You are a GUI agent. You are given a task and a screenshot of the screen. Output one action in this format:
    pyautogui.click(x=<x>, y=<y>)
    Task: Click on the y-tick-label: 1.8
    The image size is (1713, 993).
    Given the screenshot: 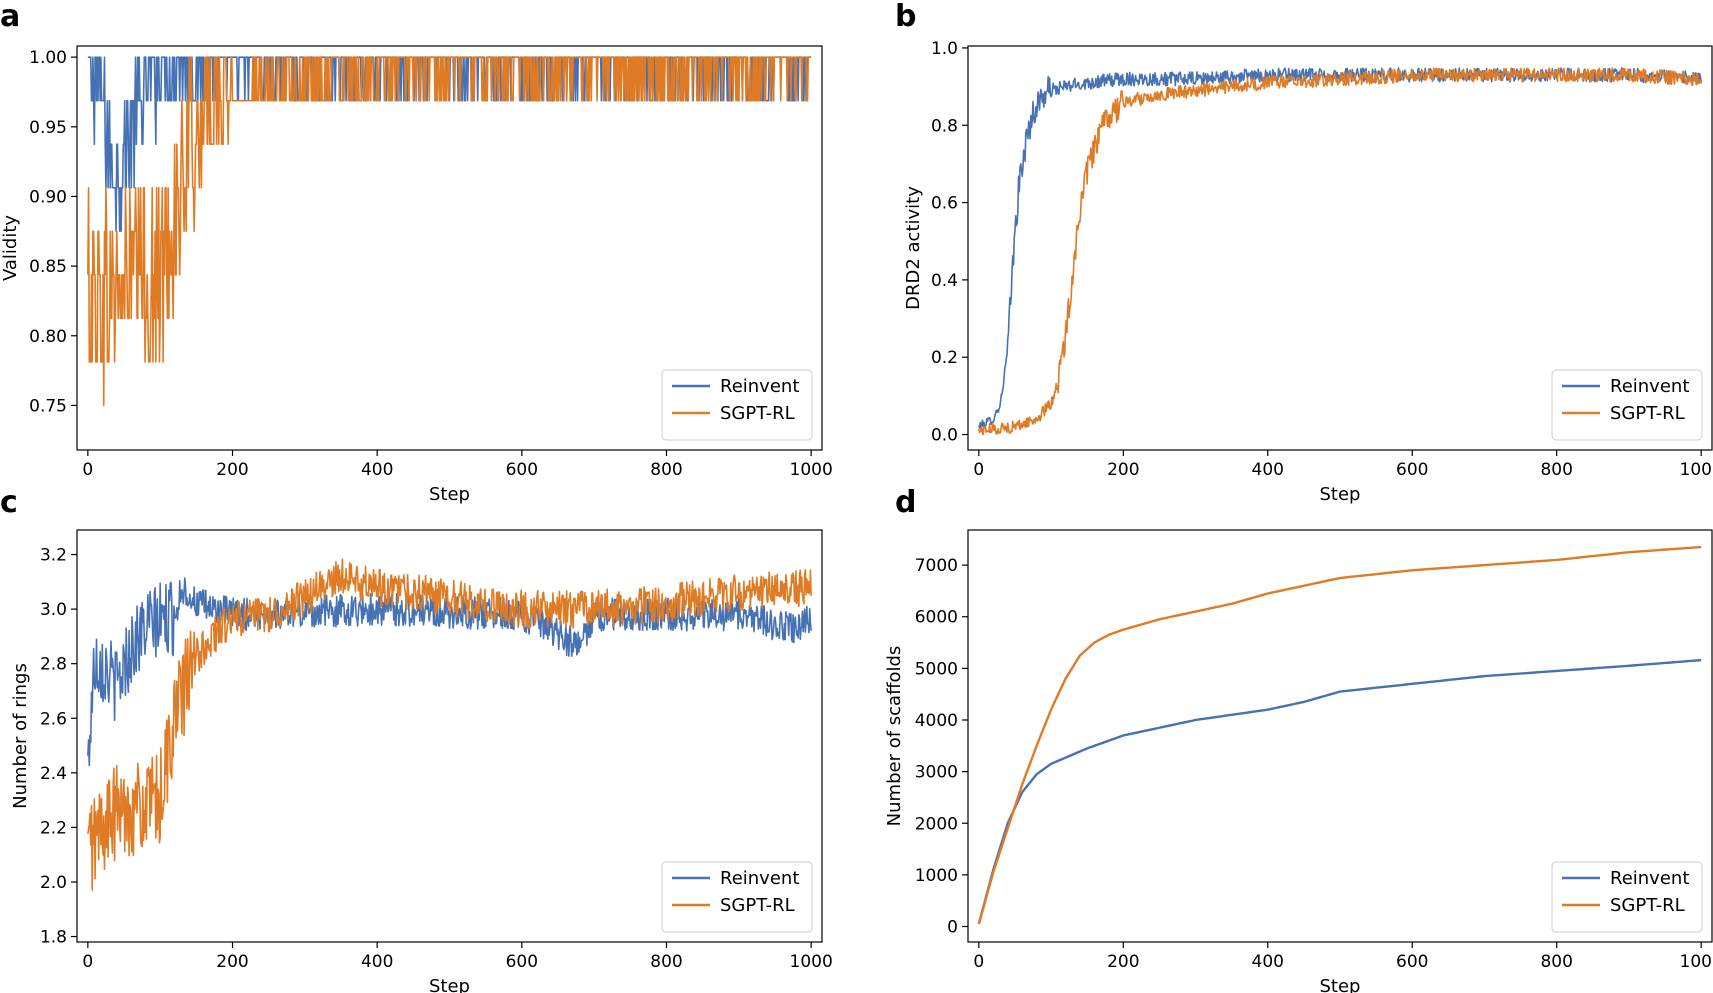 What is the action you would take?
    pyautogui.click(x=53, y=938)
    